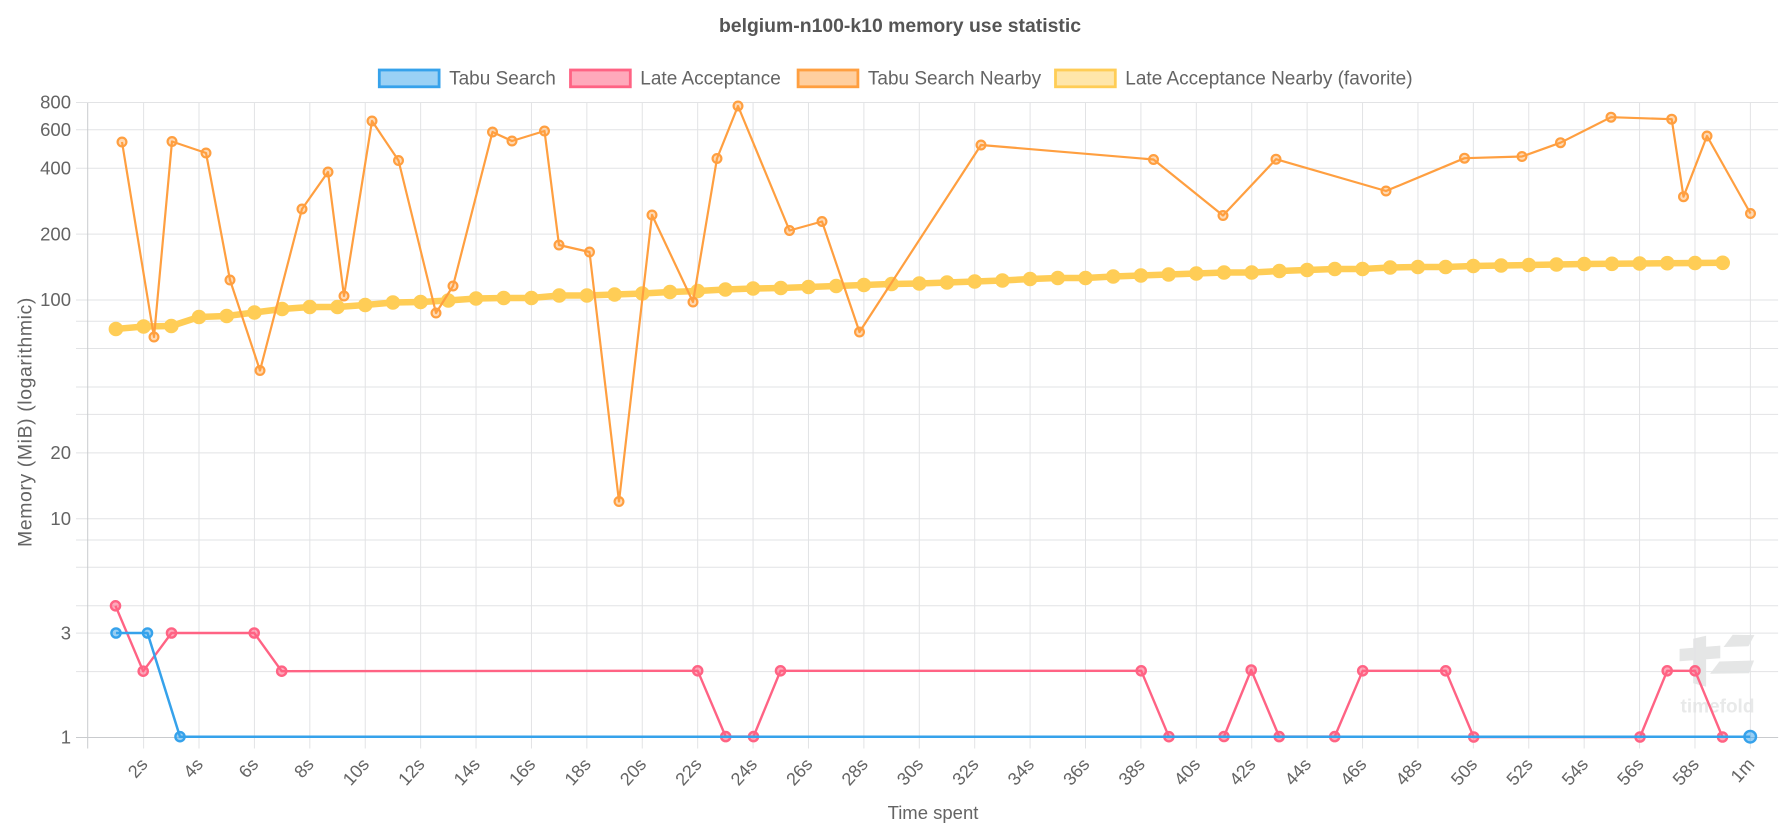 This screenshot has height=837, width=1792. Describe the element at coordinates (710, 78) in the screenshot. I see `svg-text: Late Acceptance` at that location.